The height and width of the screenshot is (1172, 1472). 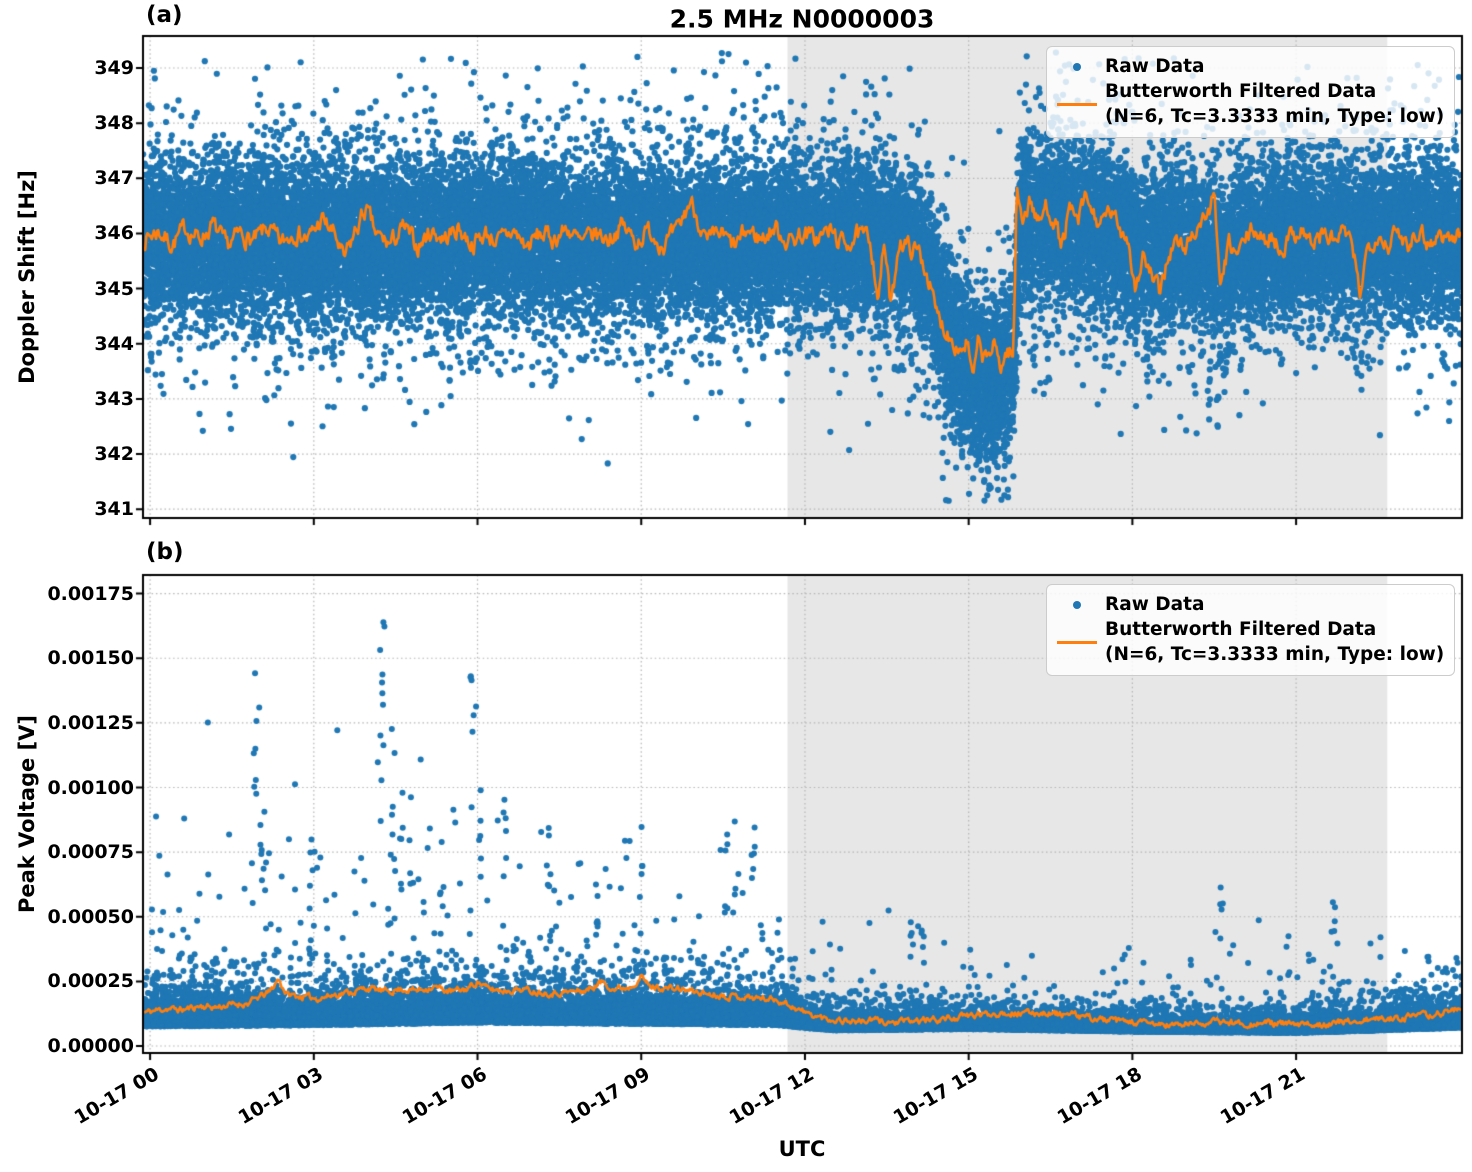 What do you see at coordinates (802, 19) in the screenshot?
I see `figure-title: 2.5 MHz N0000003` at bounding box center [802, 19].